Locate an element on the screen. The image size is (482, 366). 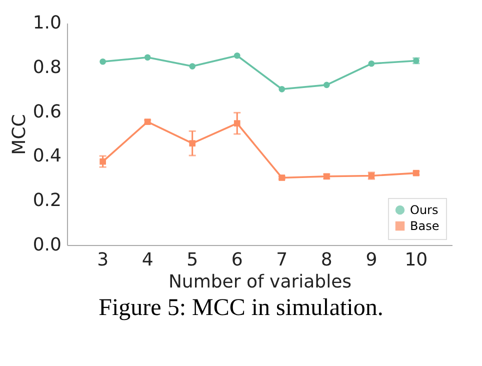
y-tick-label: 0.2 is located at coordinates (47, 201).